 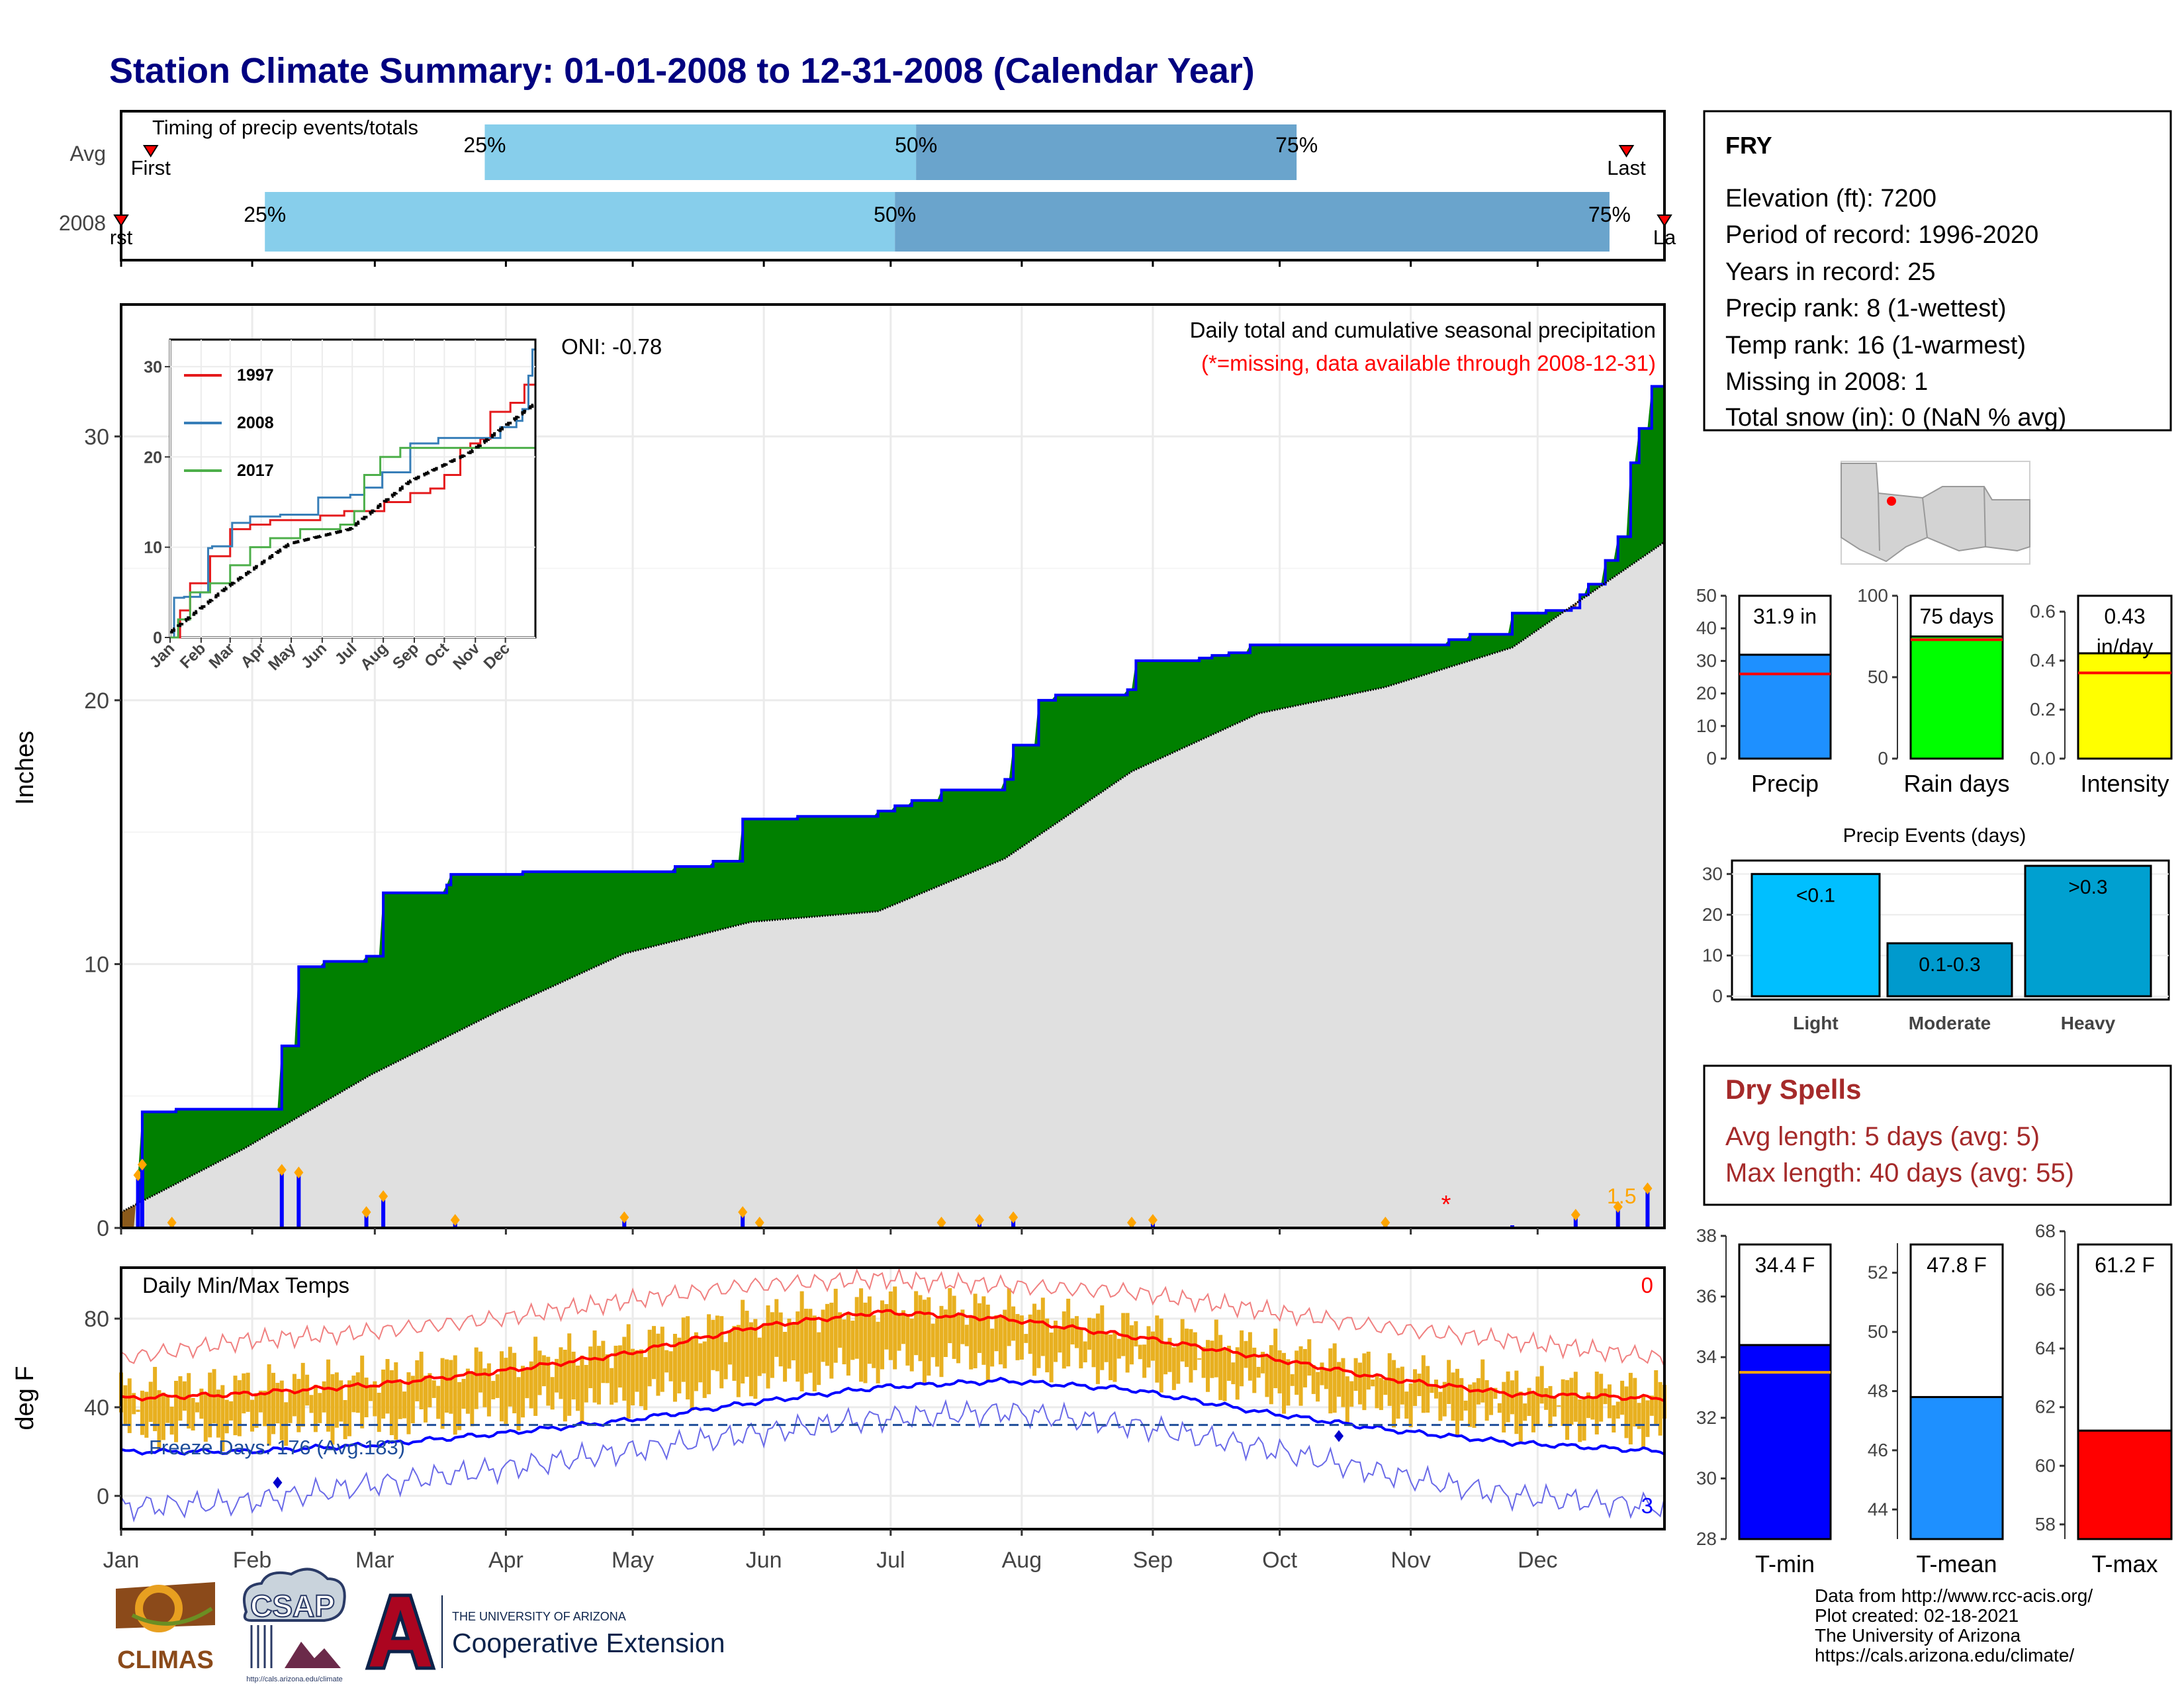 I want to click on temp-y-axis-label: deg F, so click(x=25, y=1398).